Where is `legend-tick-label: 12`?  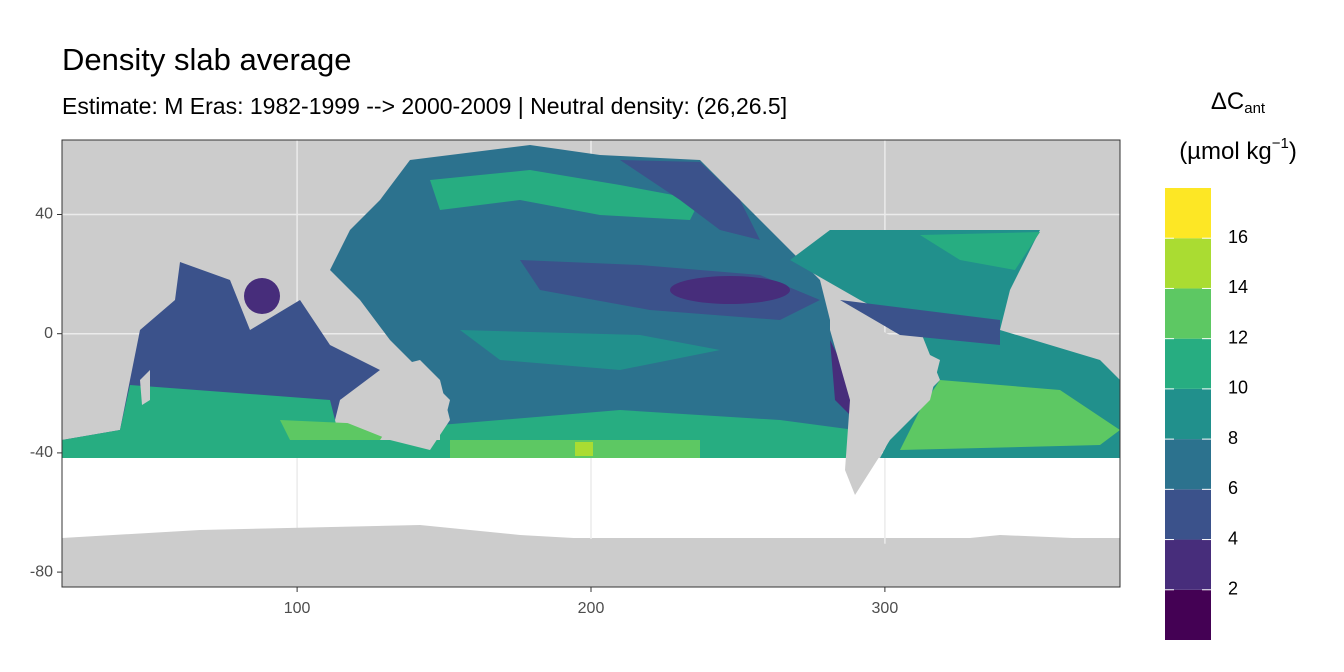
legend-tick-label: 12 is located at coordinates (1238, 337).